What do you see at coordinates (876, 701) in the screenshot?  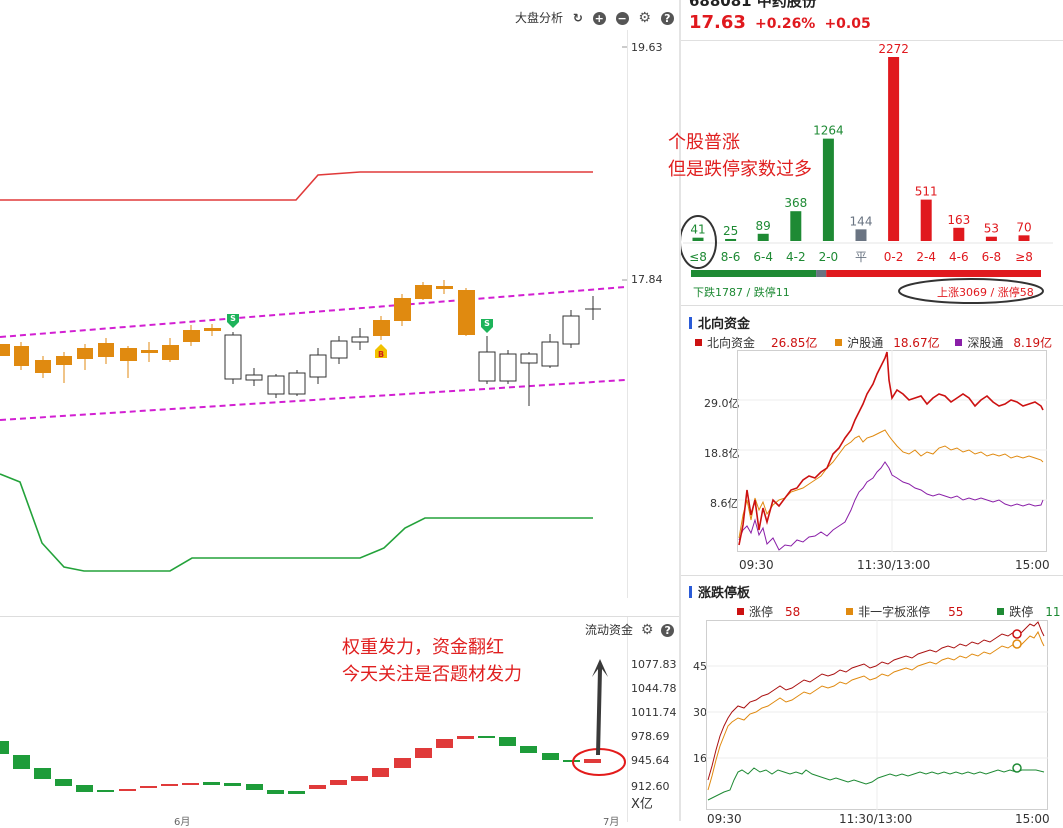 I see `line-limit-up-red` at bounding box center [876, 701].